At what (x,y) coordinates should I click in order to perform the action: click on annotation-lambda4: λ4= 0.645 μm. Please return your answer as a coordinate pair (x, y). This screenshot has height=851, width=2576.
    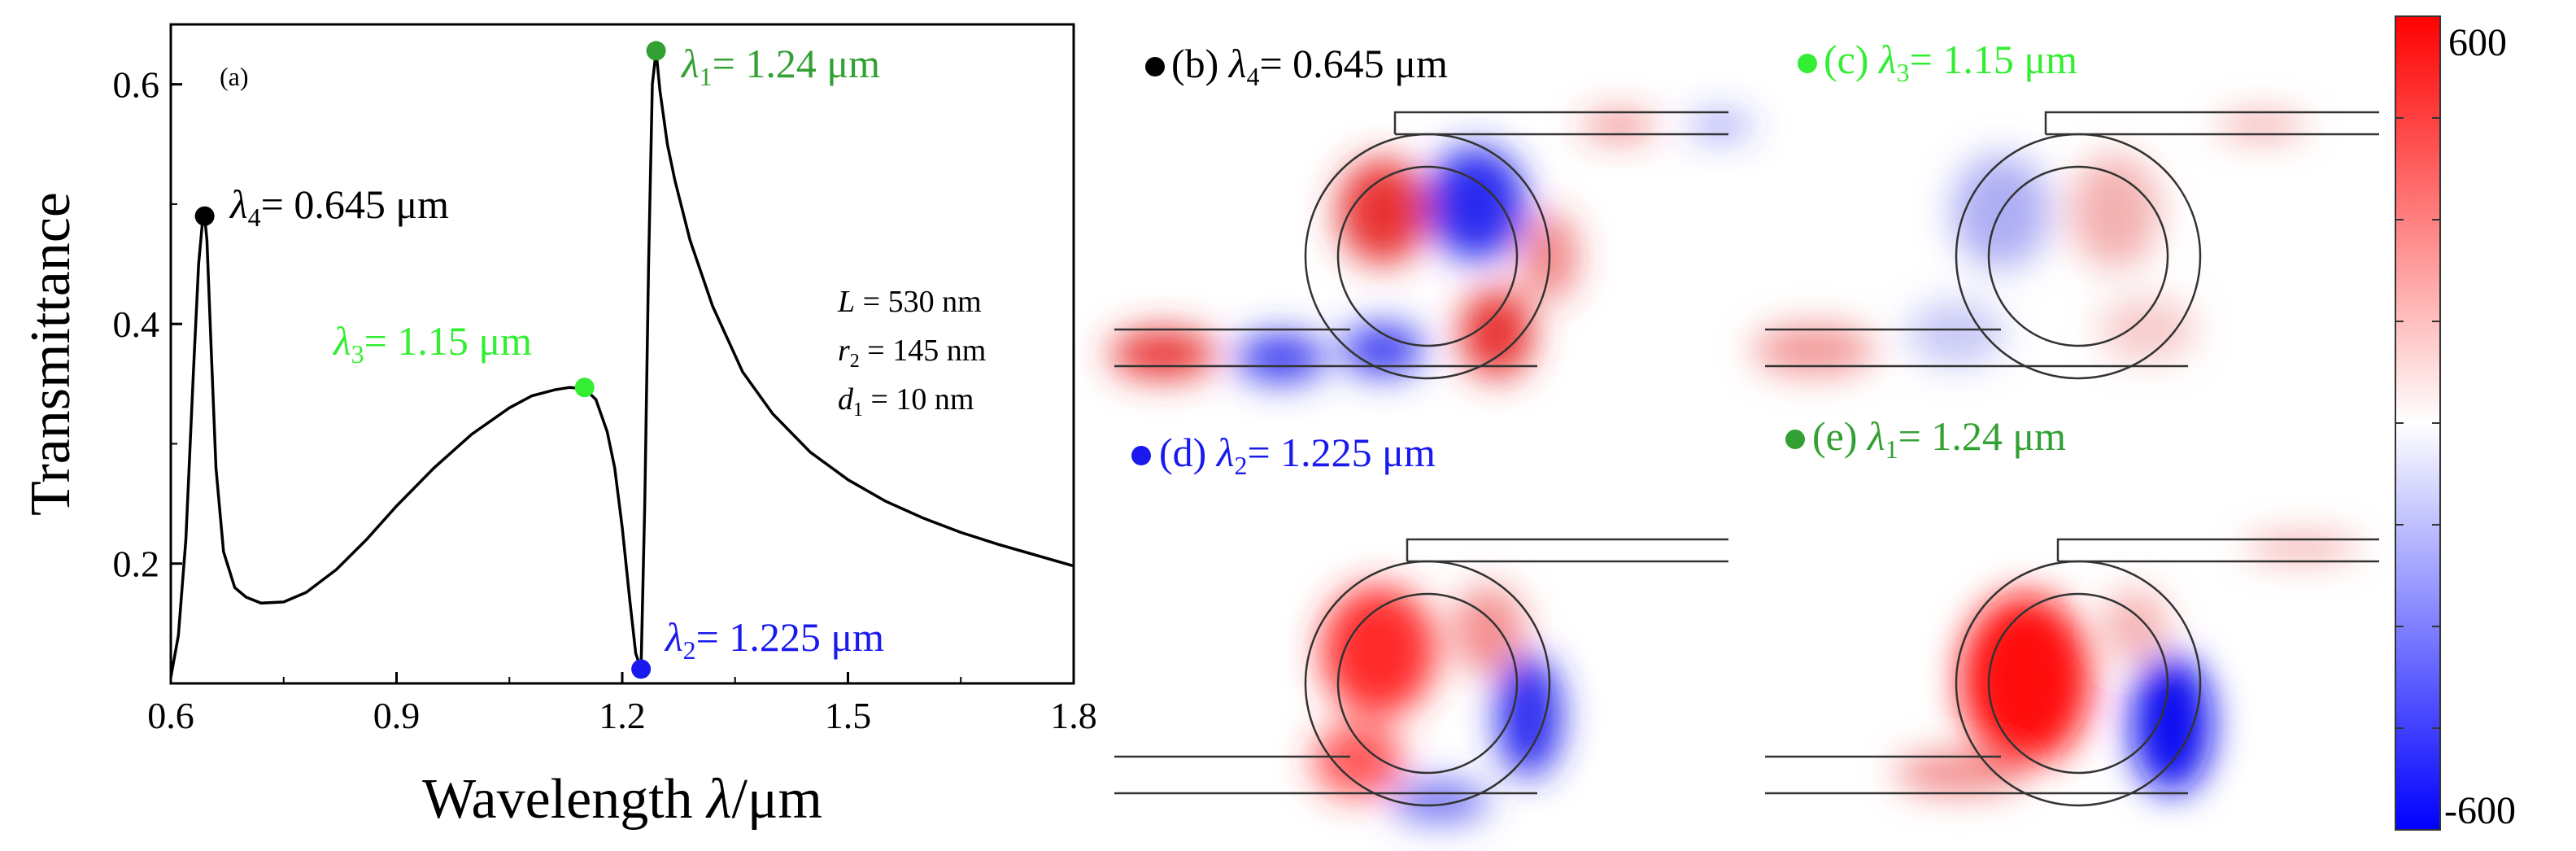
    Looking at the image, I should click on (339, 206).